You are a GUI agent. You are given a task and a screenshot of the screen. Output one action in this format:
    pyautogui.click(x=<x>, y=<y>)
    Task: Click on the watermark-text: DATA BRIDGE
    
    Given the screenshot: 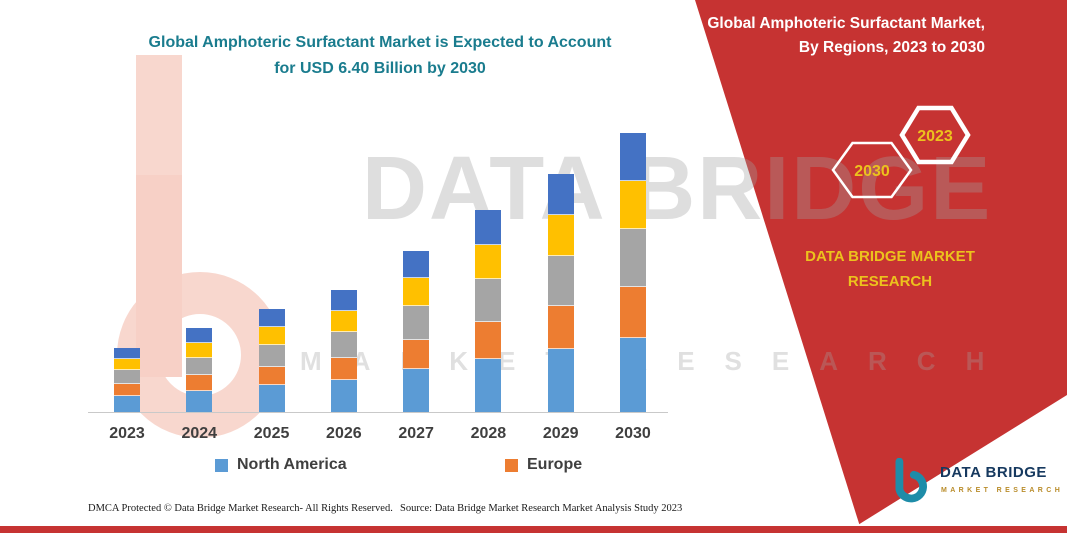 What is the action you would take?
    pyautogui.click(x=677, y=189)
    